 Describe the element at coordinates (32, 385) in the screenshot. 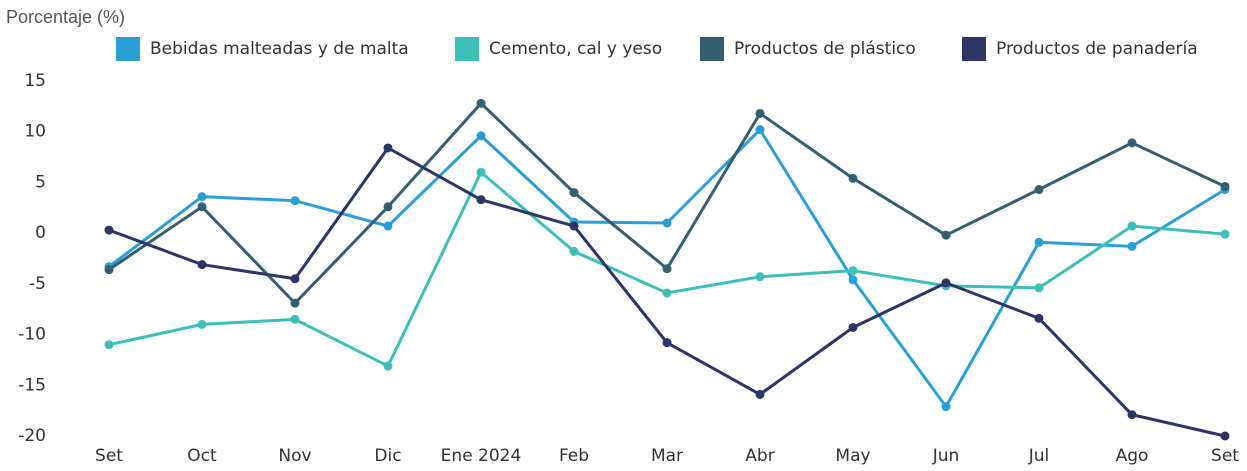

I see `y-tick-label: -15` at that location.